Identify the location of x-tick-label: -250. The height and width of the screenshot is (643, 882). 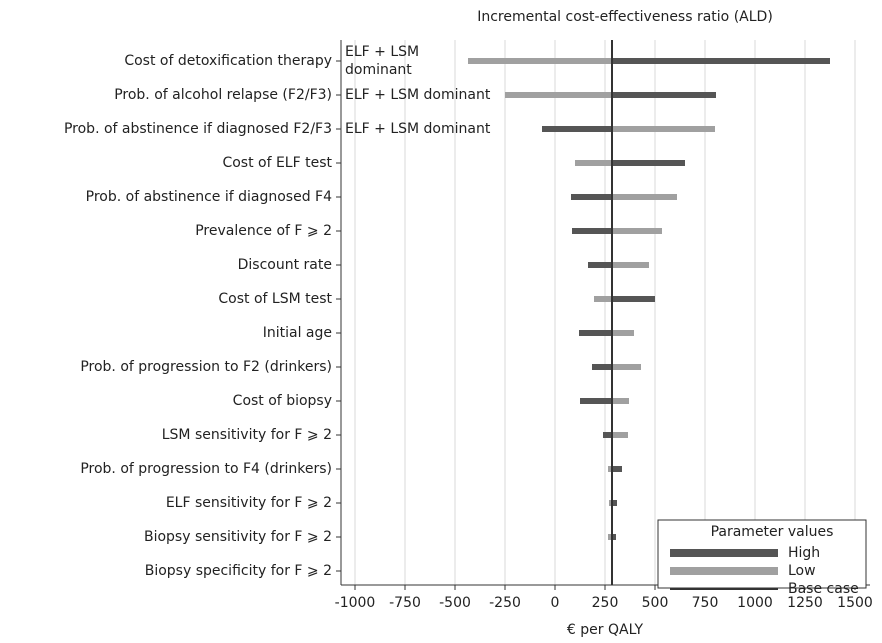
(505, 603).